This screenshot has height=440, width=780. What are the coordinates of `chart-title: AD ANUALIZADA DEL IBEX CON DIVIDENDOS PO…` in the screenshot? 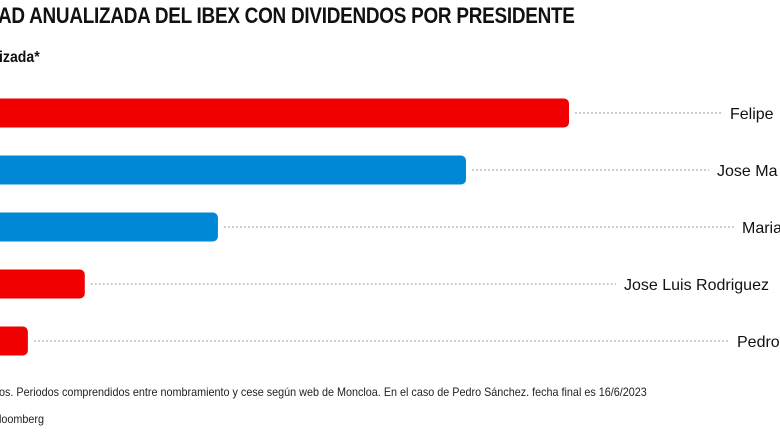 It's located at (287, 15).